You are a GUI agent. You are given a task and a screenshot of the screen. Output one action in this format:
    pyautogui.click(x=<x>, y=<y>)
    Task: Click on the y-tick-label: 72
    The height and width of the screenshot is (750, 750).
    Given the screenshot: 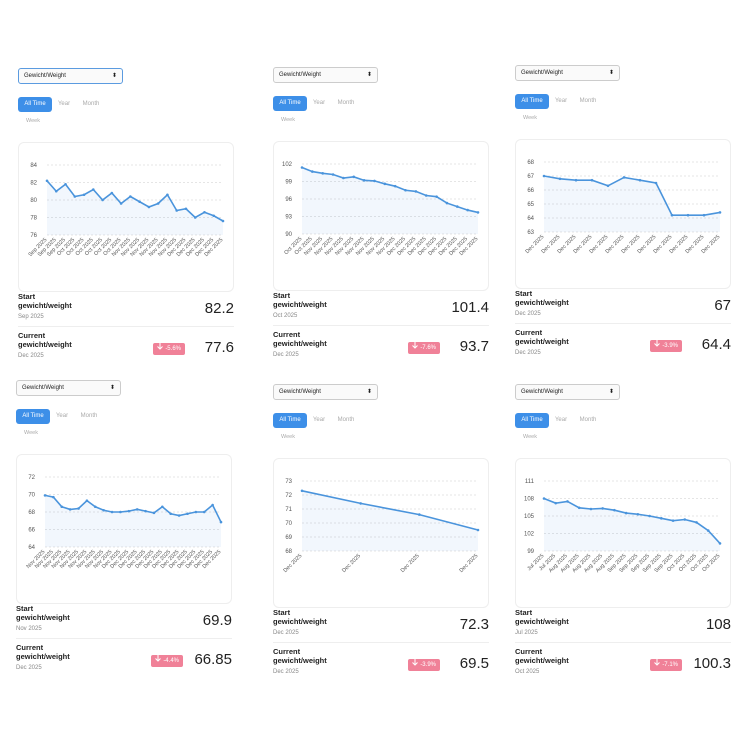 What is the action you would take?
    pyautogui.click(x=288, y=496)
    